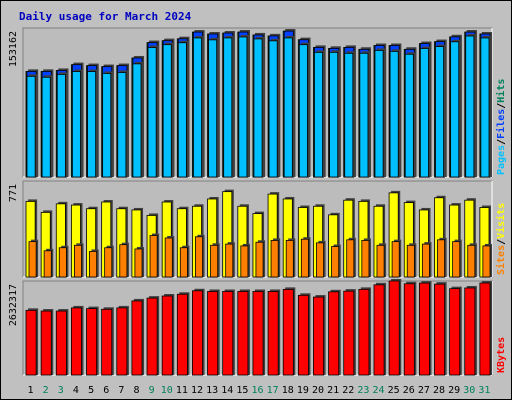 This screenshot has height=400, width=512. I want to click on x-label-day-21: 21, so click(333, 390).